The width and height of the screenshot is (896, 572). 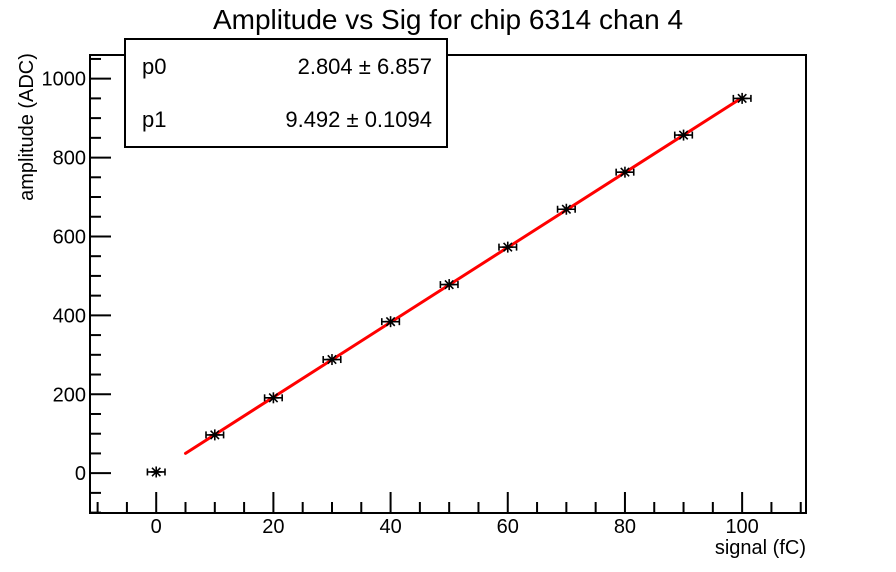 What do you see at coordinates (760, 548) in the screenshot?
I see `x-axis-title: signal (fC)` at bounding box center [760, 548].